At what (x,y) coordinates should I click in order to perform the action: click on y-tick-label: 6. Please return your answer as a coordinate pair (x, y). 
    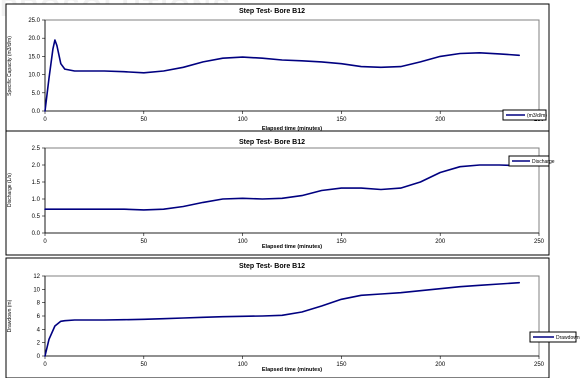
    Looking at the image, I should click on (39, 317).